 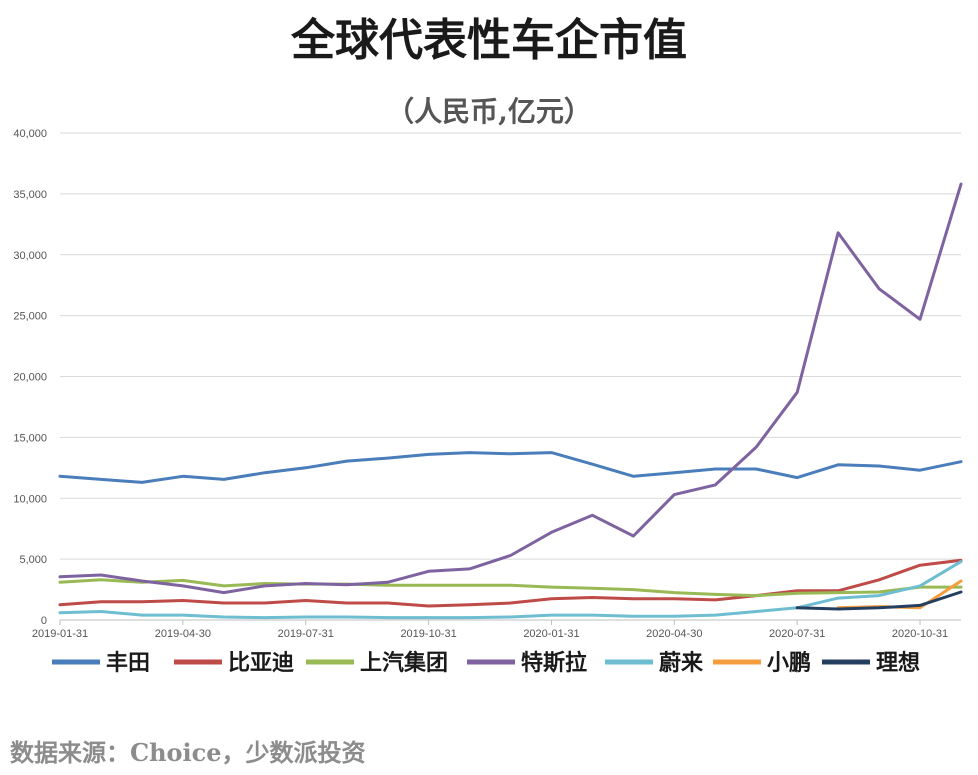 I want to click on y-tick-label: 5,000, so click(x=33, y=560).